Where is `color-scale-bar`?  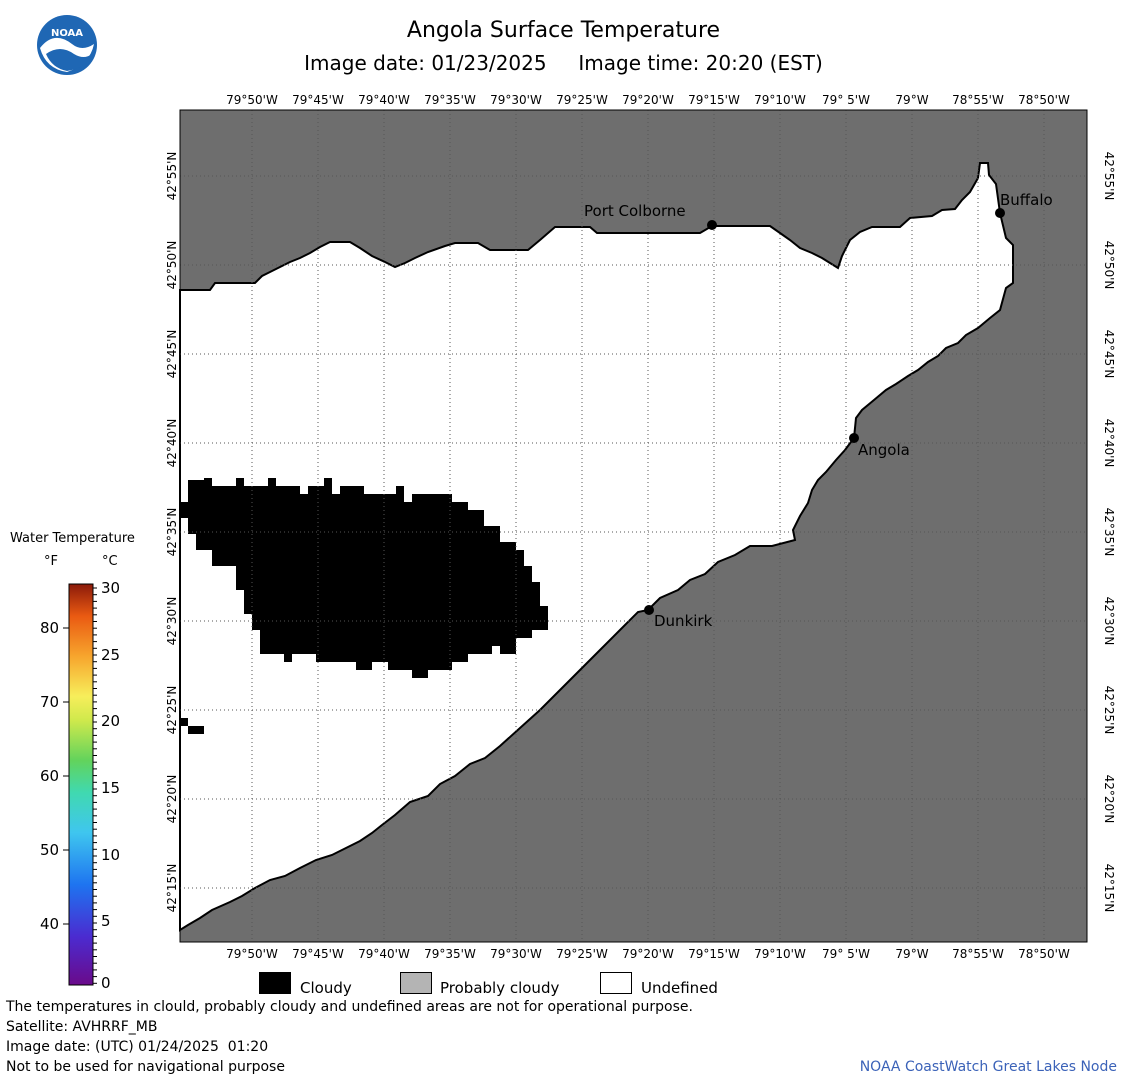 color-scale-bar is located at coordinates (81, 784).